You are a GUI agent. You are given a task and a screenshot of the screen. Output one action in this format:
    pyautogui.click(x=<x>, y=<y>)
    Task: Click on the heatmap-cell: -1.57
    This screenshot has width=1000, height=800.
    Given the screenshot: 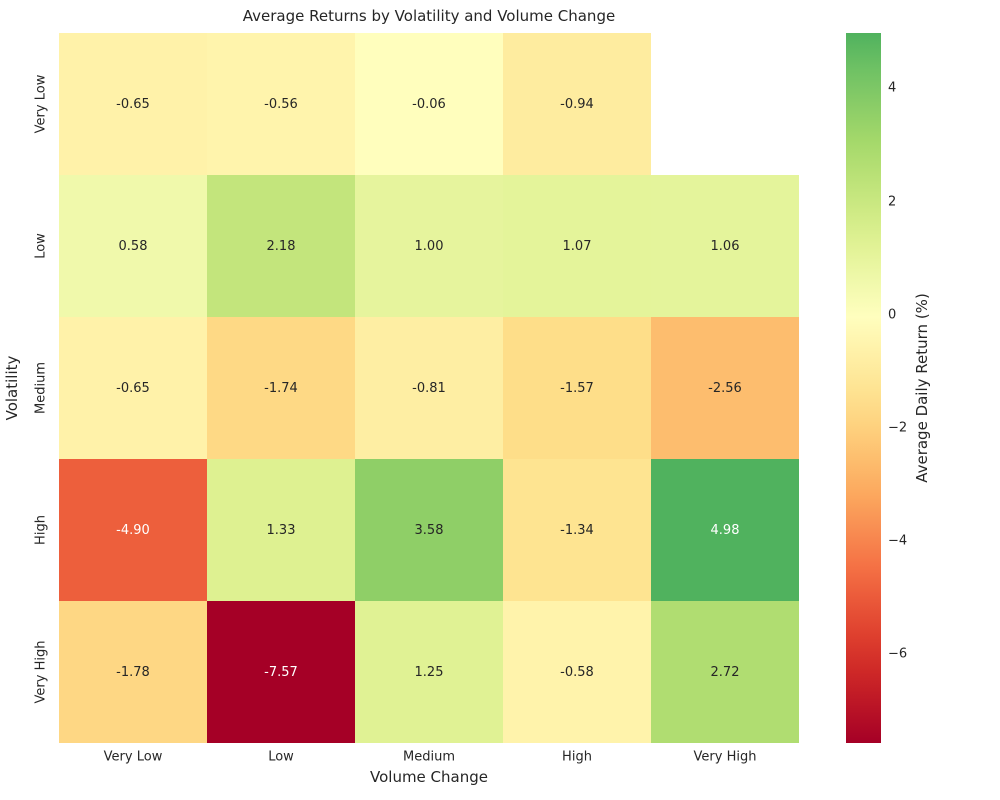 What is the action you would take?
    pyautogui.click(x=577, y=388)
    